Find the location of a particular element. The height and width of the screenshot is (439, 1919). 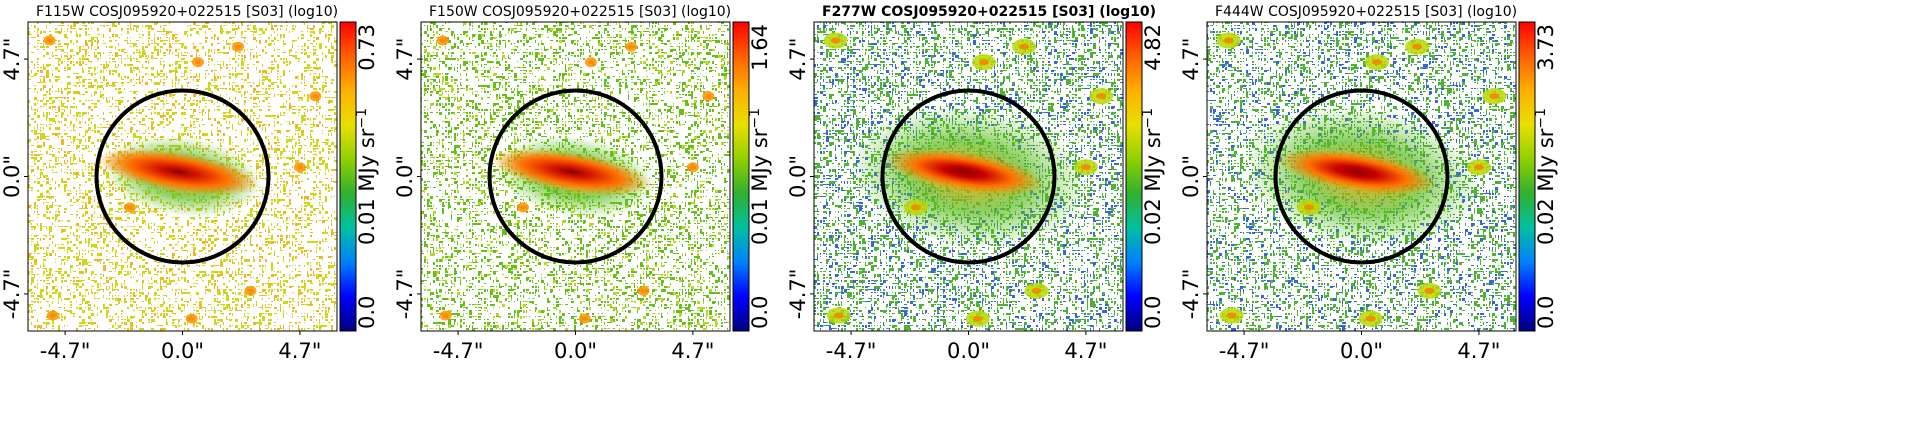

colorbar-max-label: 3.73 is located at coordinates (1546, 47).